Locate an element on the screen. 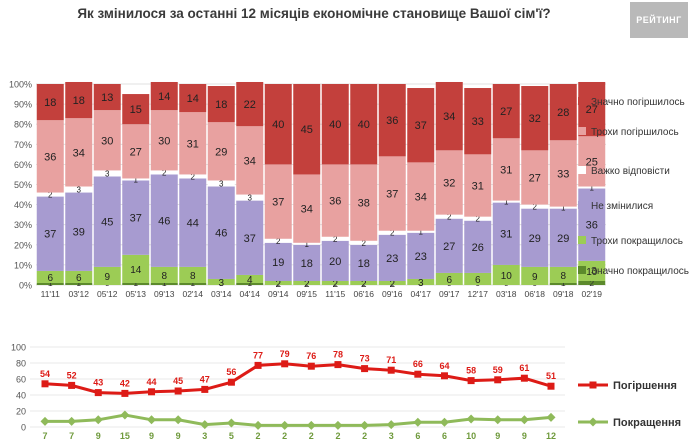 This screenshot has width=690, height=448. data-label: 33 is located at coordinates (478, 122).